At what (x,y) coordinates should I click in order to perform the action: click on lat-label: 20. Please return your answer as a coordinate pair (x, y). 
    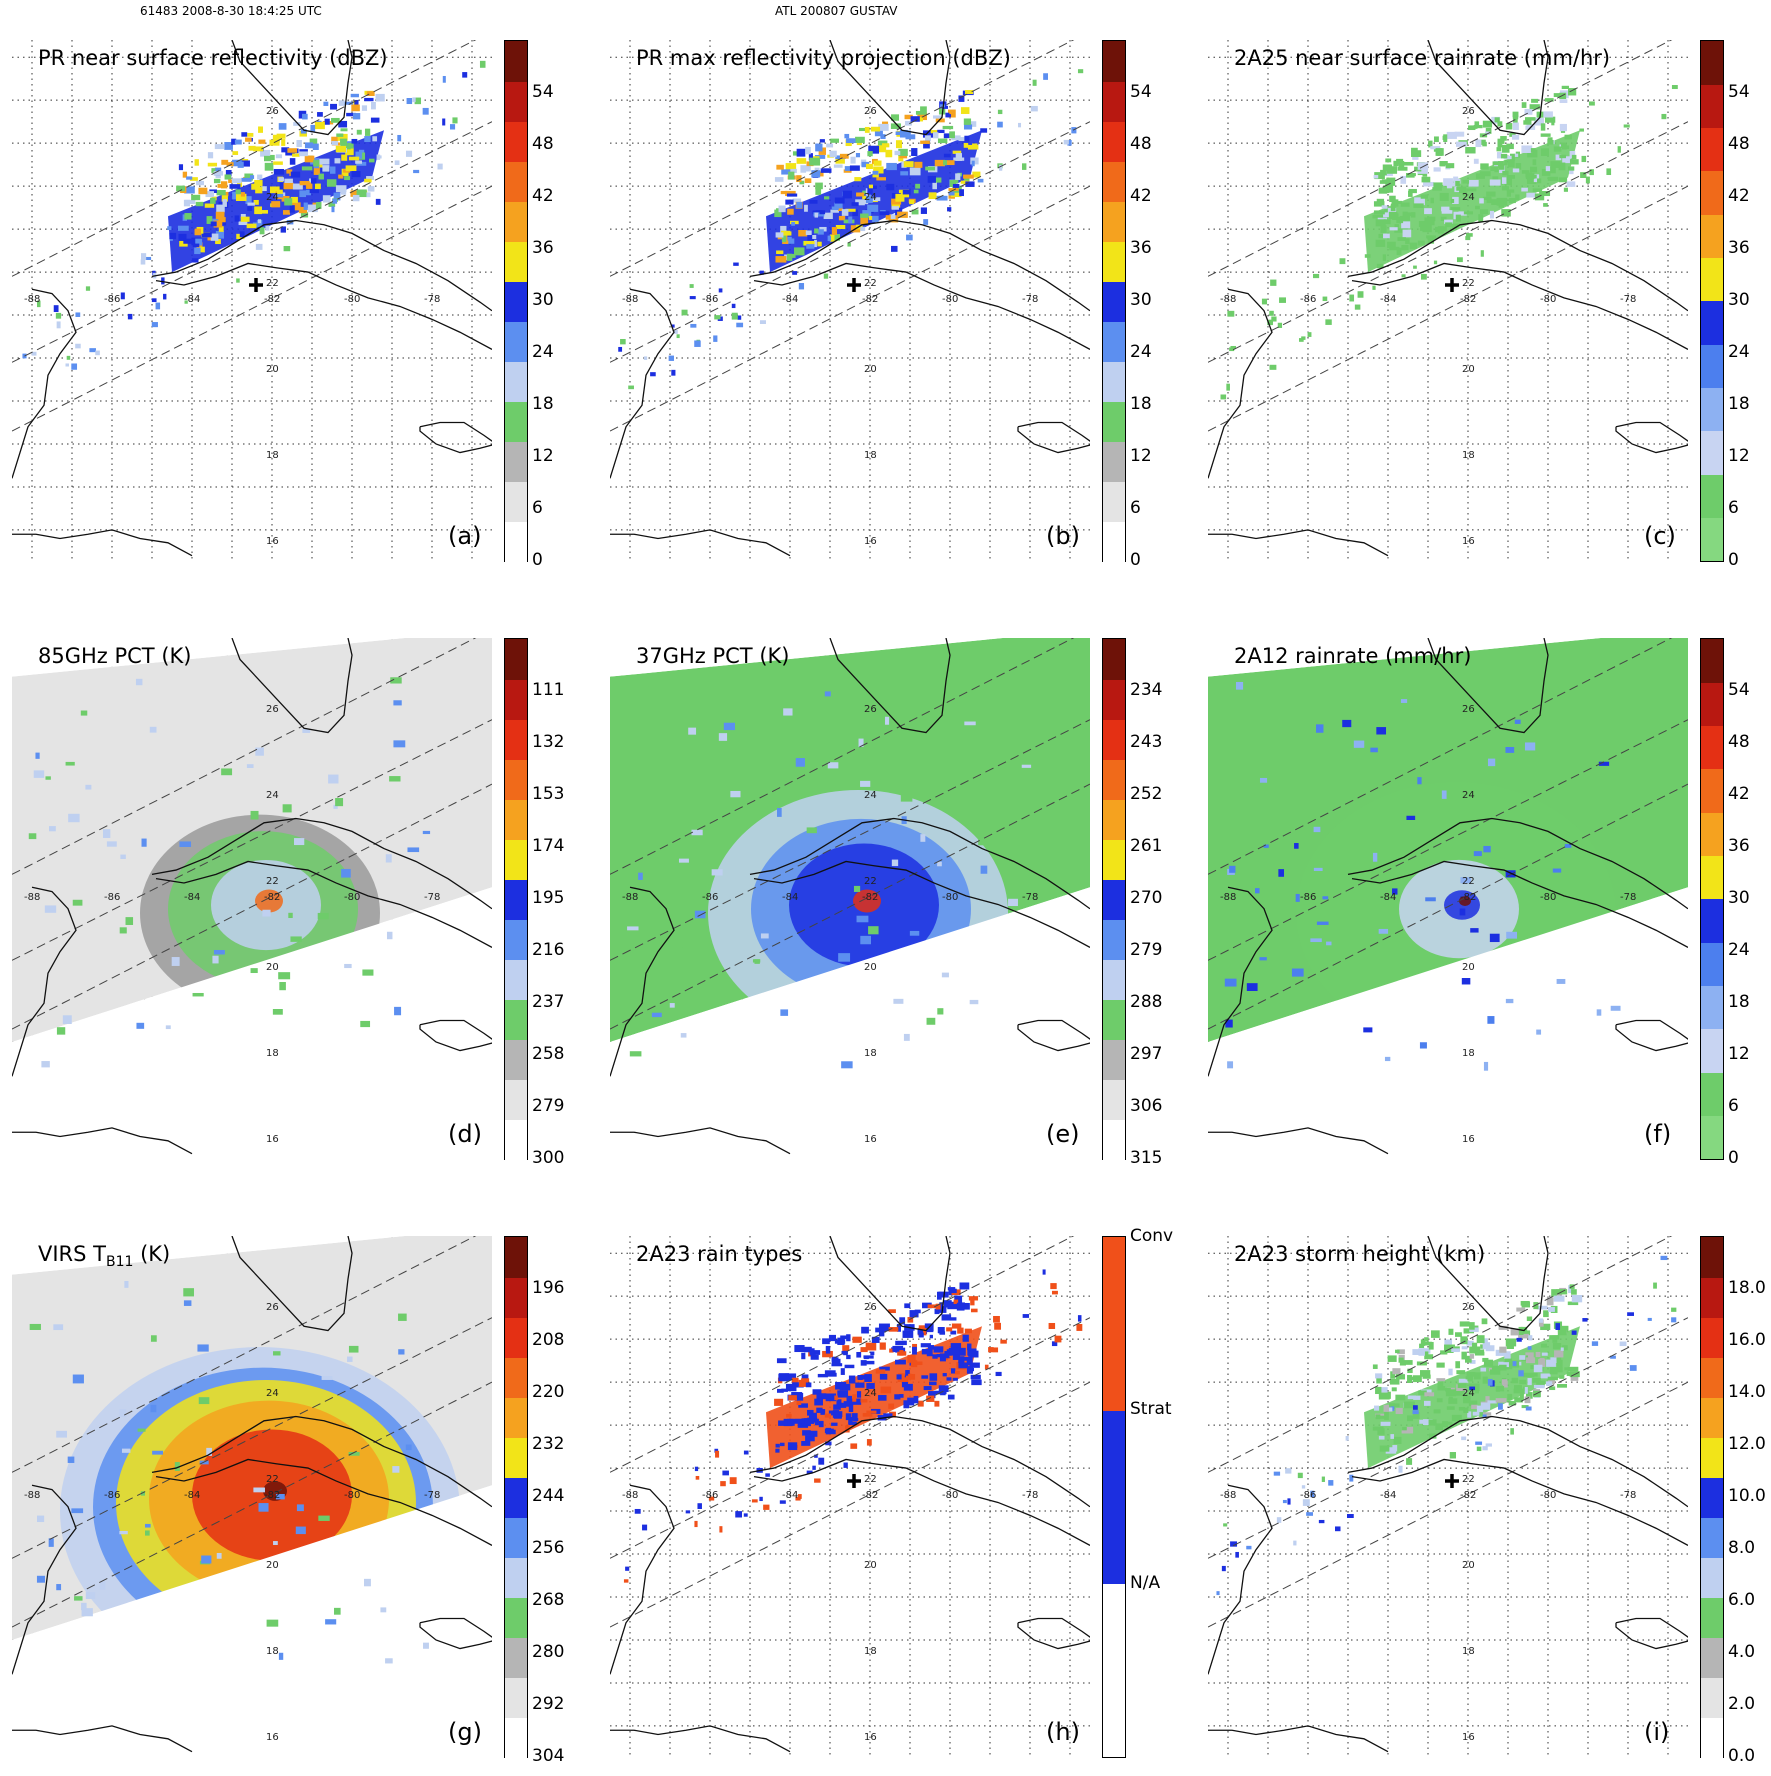
    Looking at the image, I should click on (870, 967).